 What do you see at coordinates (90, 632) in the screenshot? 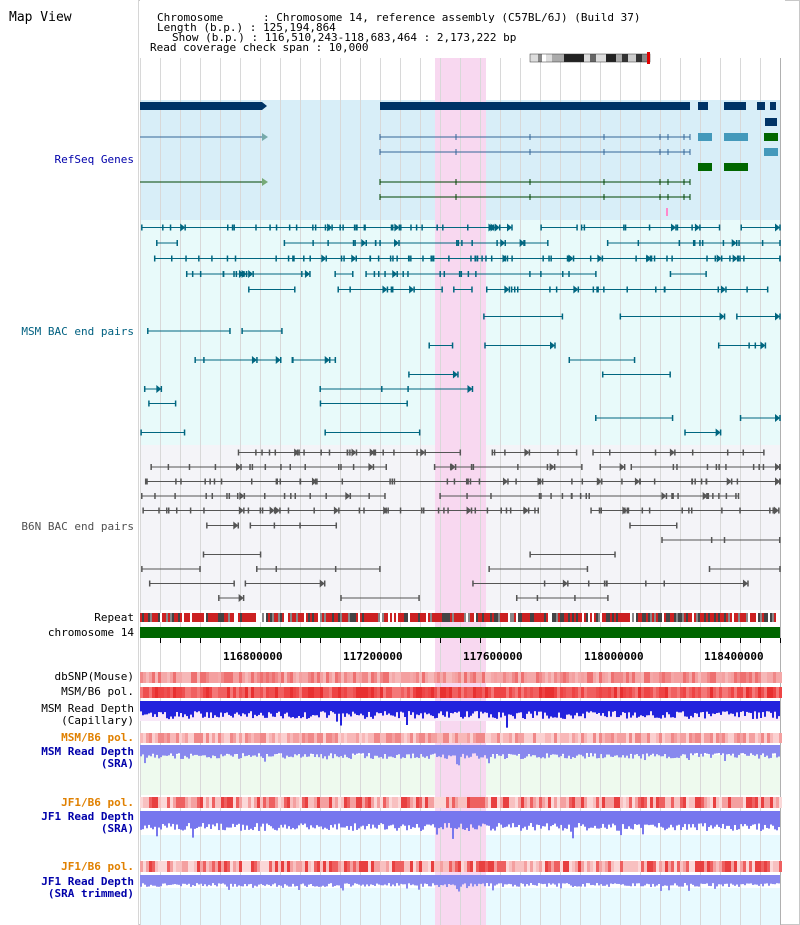
I see `label-chromosome: chromosome 14` at bounding box center [90, 632].